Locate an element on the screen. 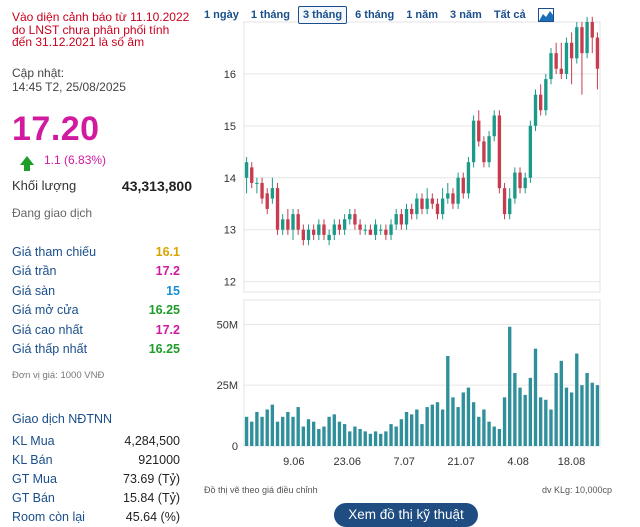 The height and width of the screenshot is (527, 640). x-tick-label: 18.08 is located at coordinates (572, 462).